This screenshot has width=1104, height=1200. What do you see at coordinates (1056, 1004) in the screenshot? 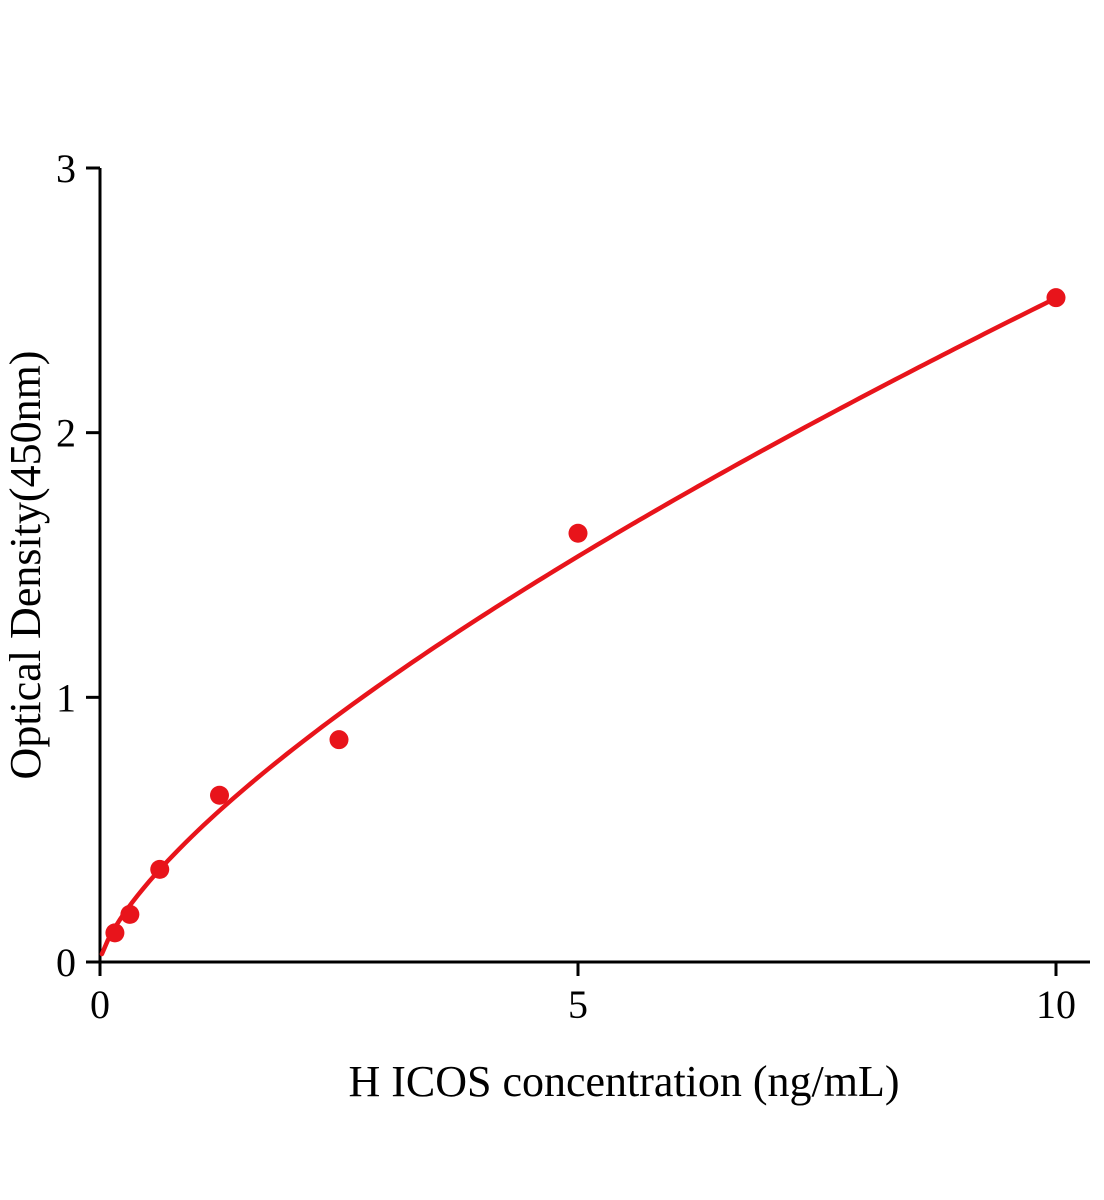
I see `x-tick-label: 10` at bounding box center [1056, 1004].